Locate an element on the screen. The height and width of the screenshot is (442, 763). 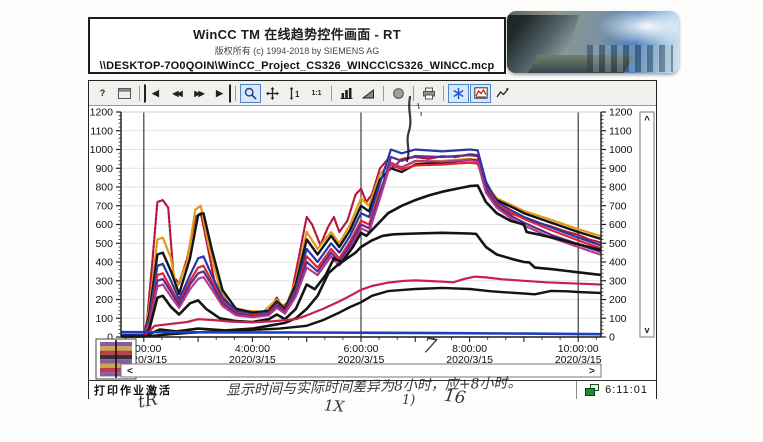
banner-equipment-slats is located at coordinates (630, 58).